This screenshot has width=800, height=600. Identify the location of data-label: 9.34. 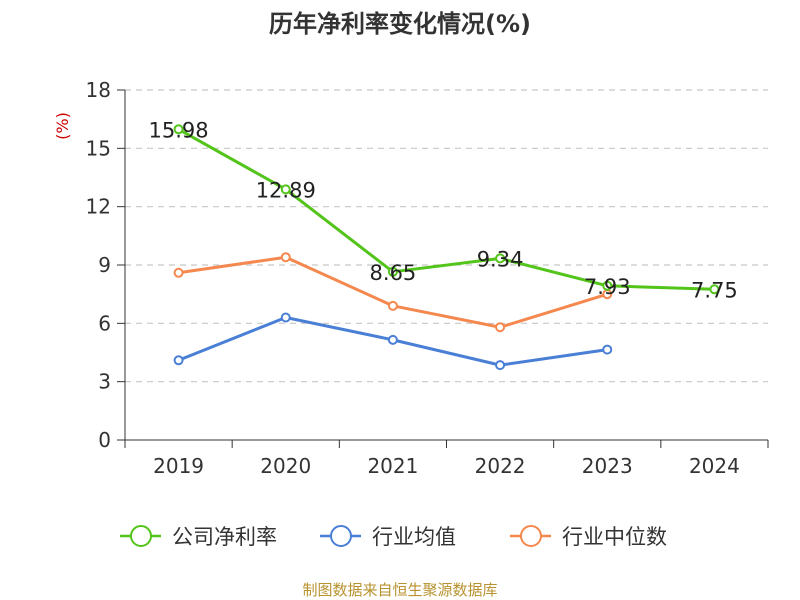
(500, 259).